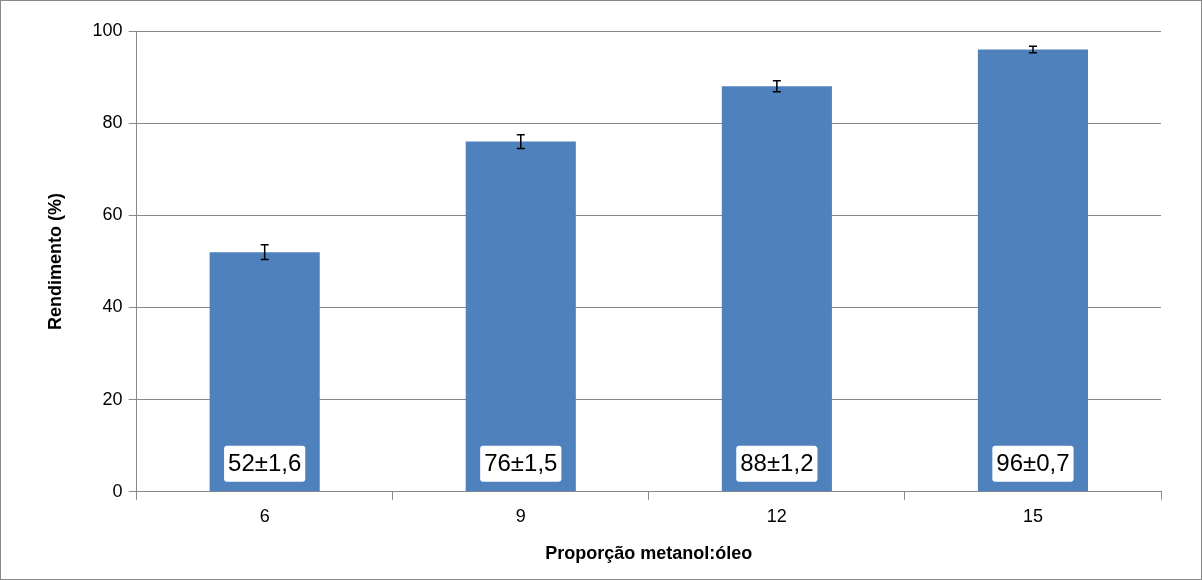 Image resolution: width=1202 pixels, height=580 pixels. Describe the element at coordinates (112, 398) in the screenshot. I see `y-tick-label: 20` at that location.